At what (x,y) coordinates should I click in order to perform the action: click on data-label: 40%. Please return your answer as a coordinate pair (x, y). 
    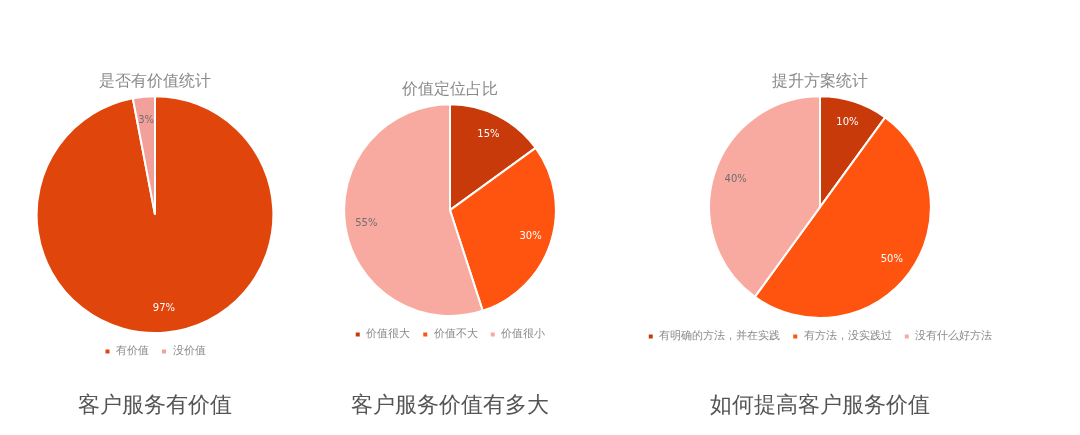
    Looking at the image, I should click on (735, 179).